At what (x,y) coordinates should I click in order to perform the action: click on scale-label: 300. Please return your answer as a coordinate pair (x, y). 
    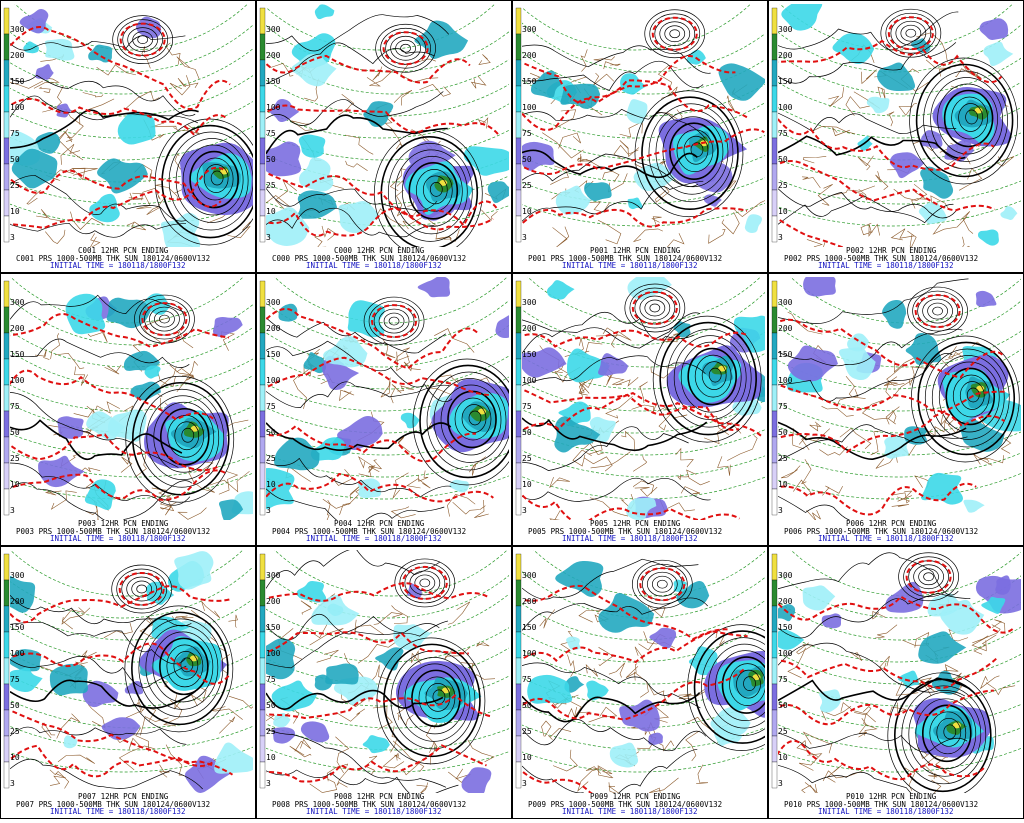
    Looking at the image, I should click on (273, 29).